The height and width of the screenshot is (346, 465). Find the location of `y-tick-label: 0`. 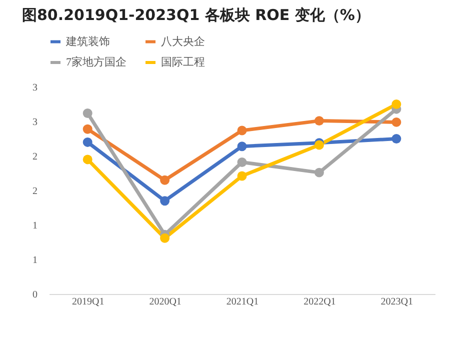

y-tick-label: 0 is located at coordinates (35, 295).